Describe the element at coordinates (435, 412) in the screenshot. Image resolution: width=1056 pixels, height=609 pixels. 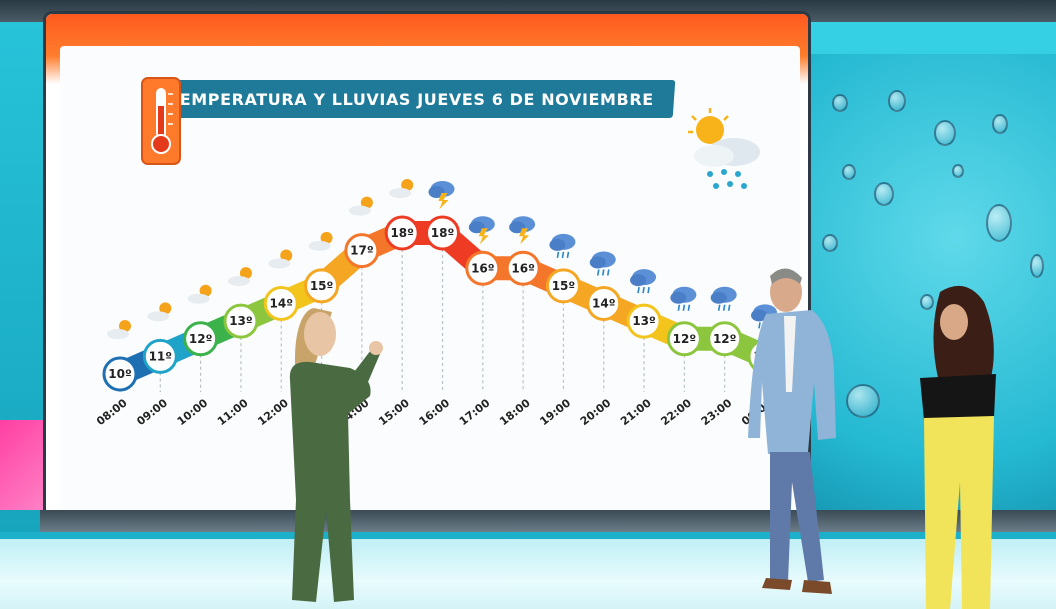
I see `hour-tick-label: 16:00` at that location.